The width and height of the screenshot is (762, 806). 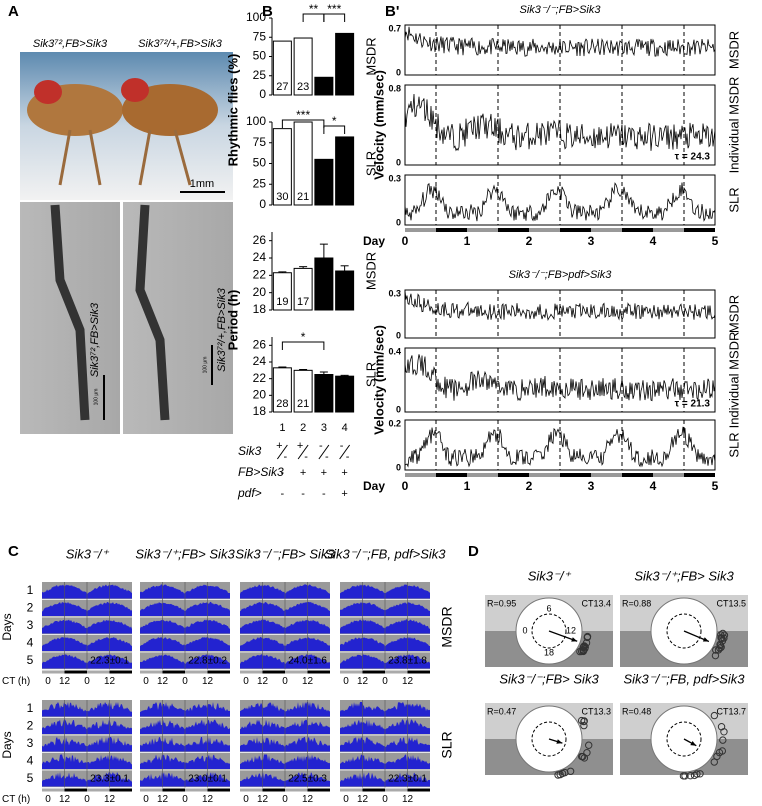 What do you see at coordinates (345, 428) in the screenshot?
I see `column-number: 4` at bounding box center [345, 428].